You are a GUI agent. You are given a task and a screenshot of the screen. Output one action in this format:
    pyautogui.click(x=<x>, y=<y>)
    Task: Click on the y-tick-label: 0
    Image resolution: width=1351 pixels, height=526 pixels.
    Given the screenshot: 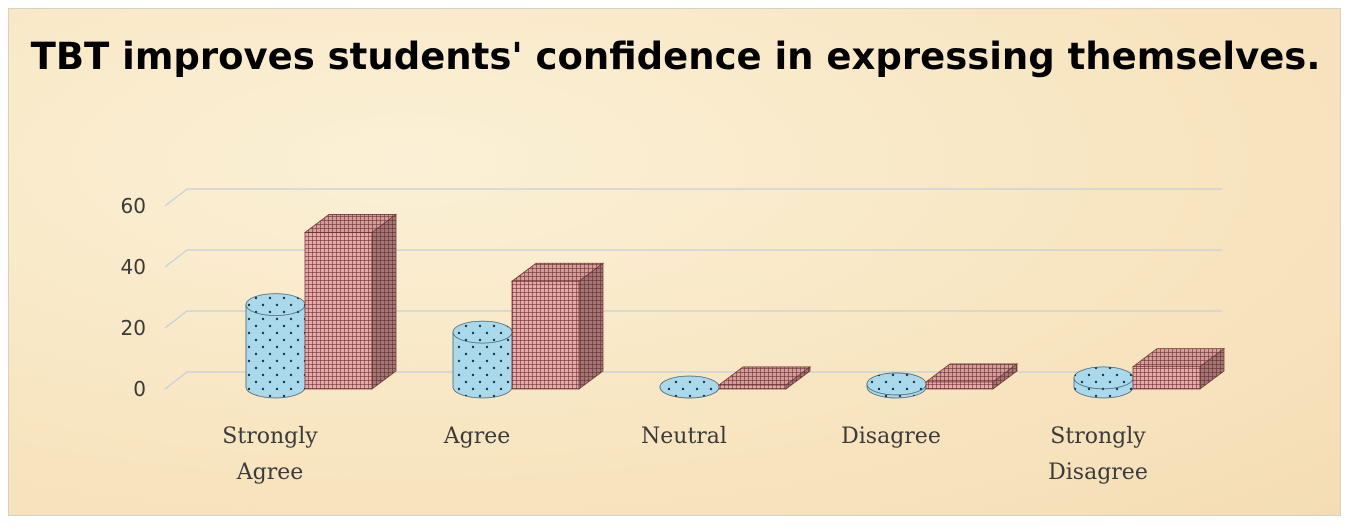 What is the action you would take?
    pyautogui.click(x=139, y=389)
    